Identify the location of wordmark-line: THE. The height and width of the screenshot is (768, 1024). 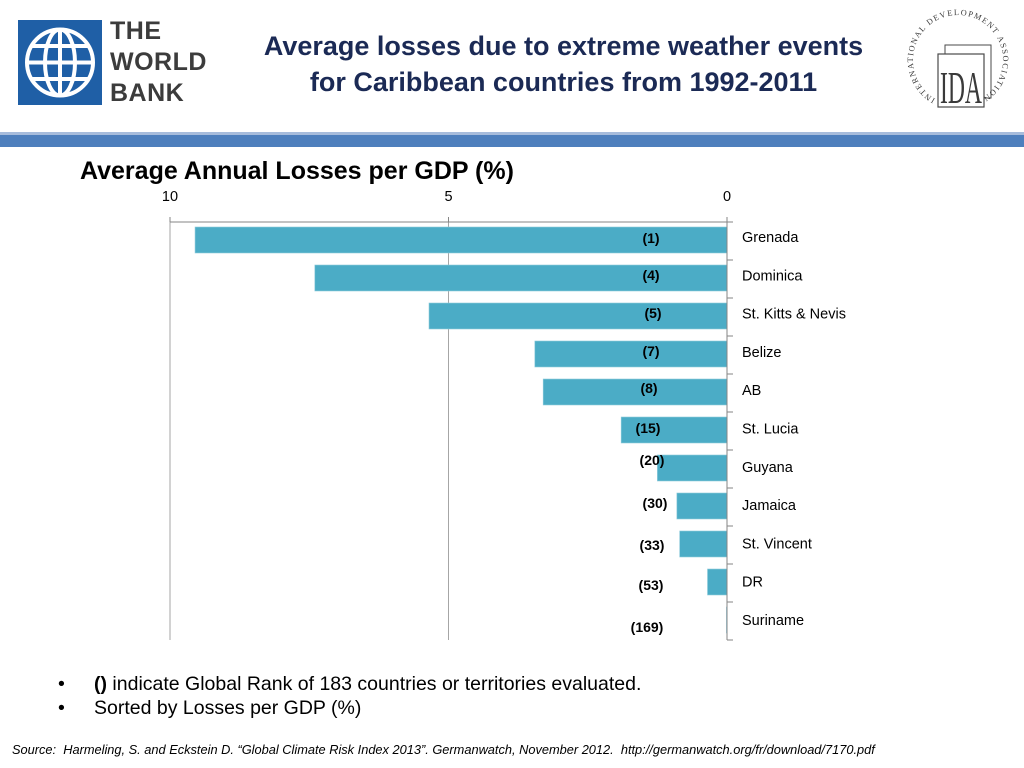
(136, 31).